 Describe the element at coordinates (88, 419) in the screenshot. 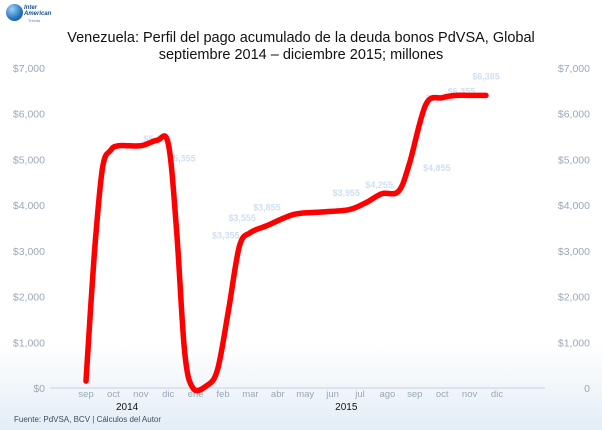

I see `source-footer: Fuente: PdVSA, BCV | Cálculos del Autor` at that location.